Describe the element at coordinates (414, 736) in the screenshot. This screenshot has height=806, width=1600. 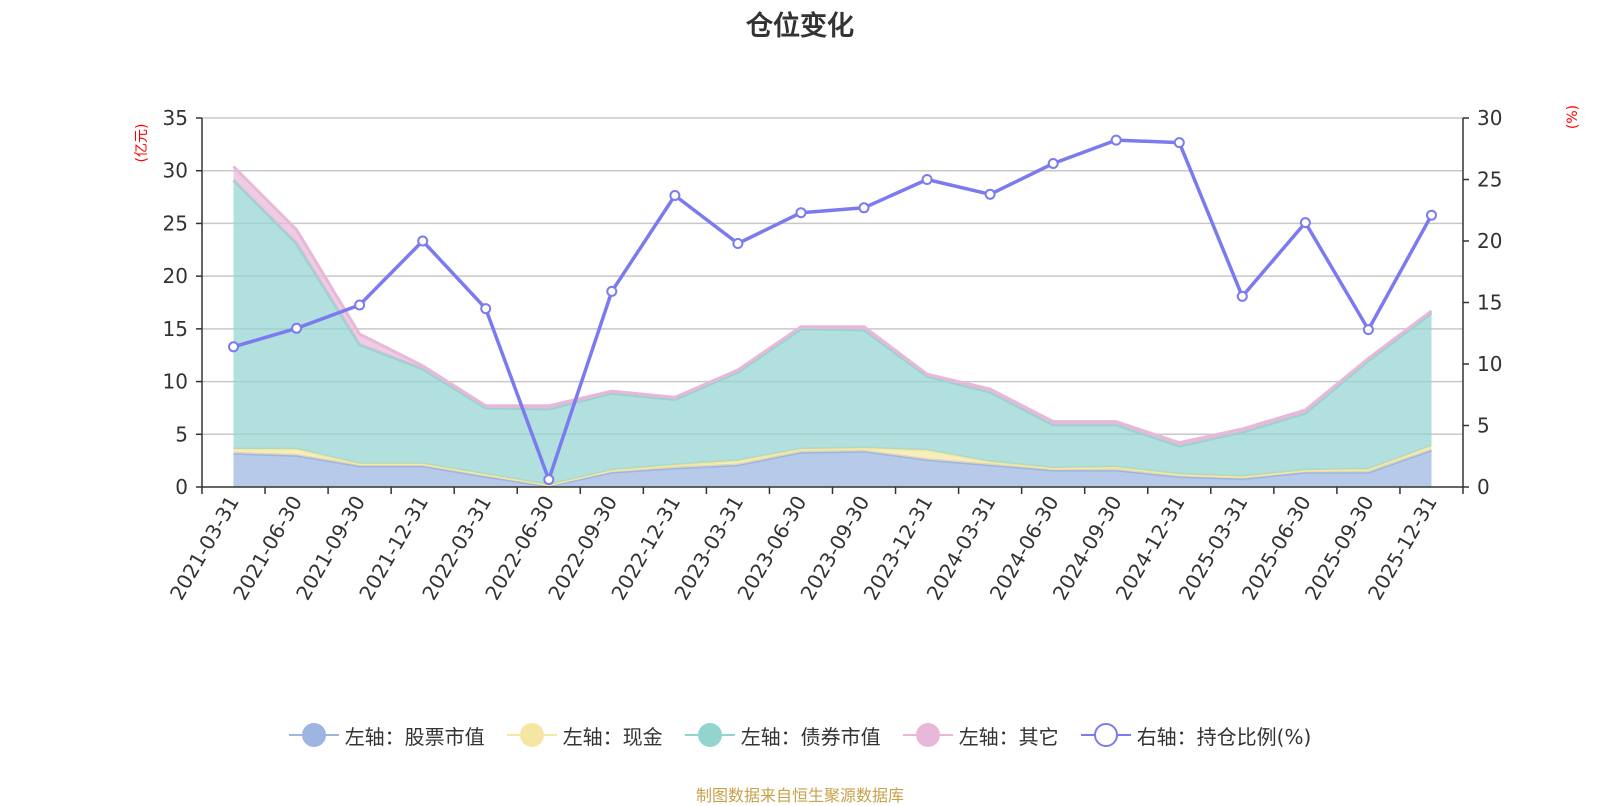
I see `legend-label: 左轴：股票市值` at that location.